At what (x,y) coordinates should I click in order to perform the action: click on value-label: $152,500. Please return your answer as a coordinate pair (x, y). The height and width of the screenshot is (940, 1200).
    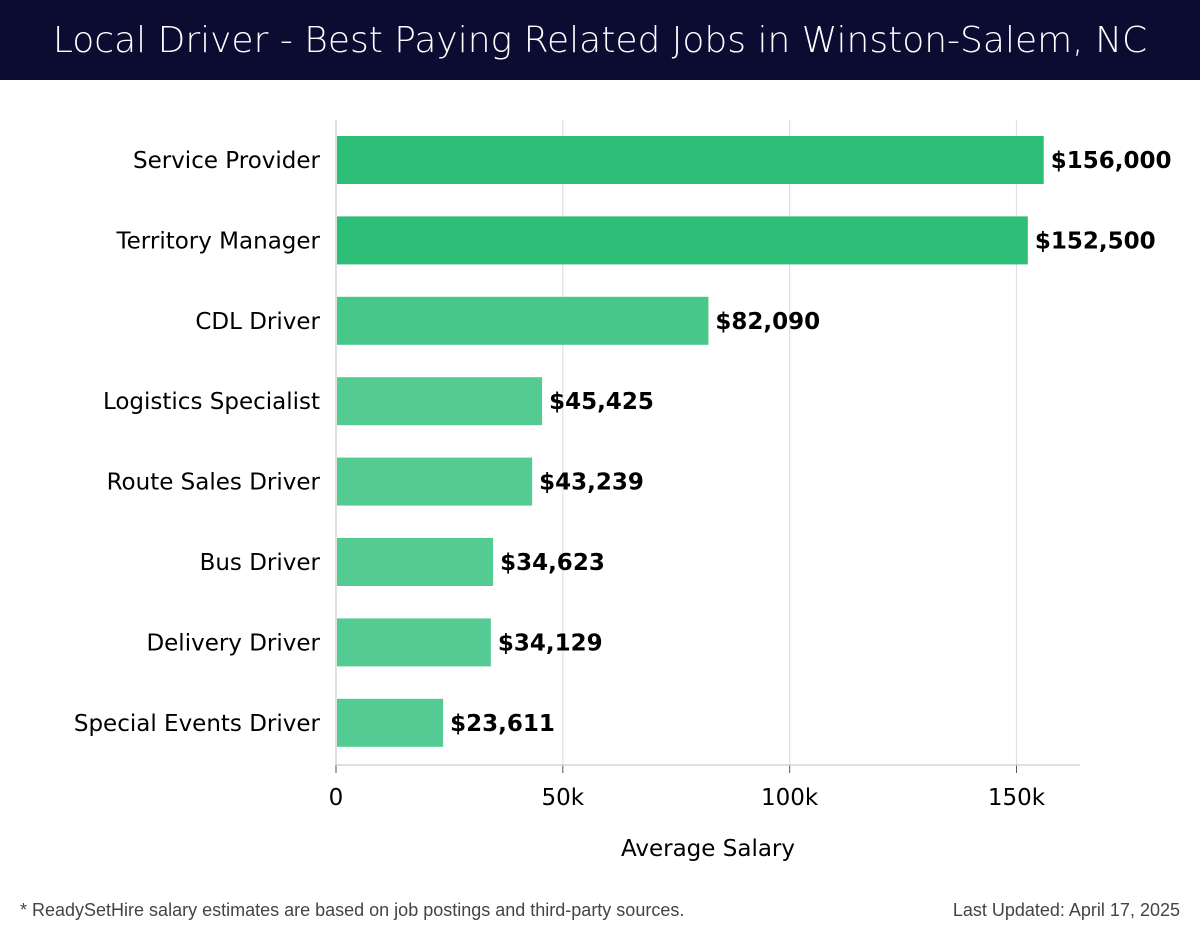
    Looking at the image, I should click on (1095, 241).